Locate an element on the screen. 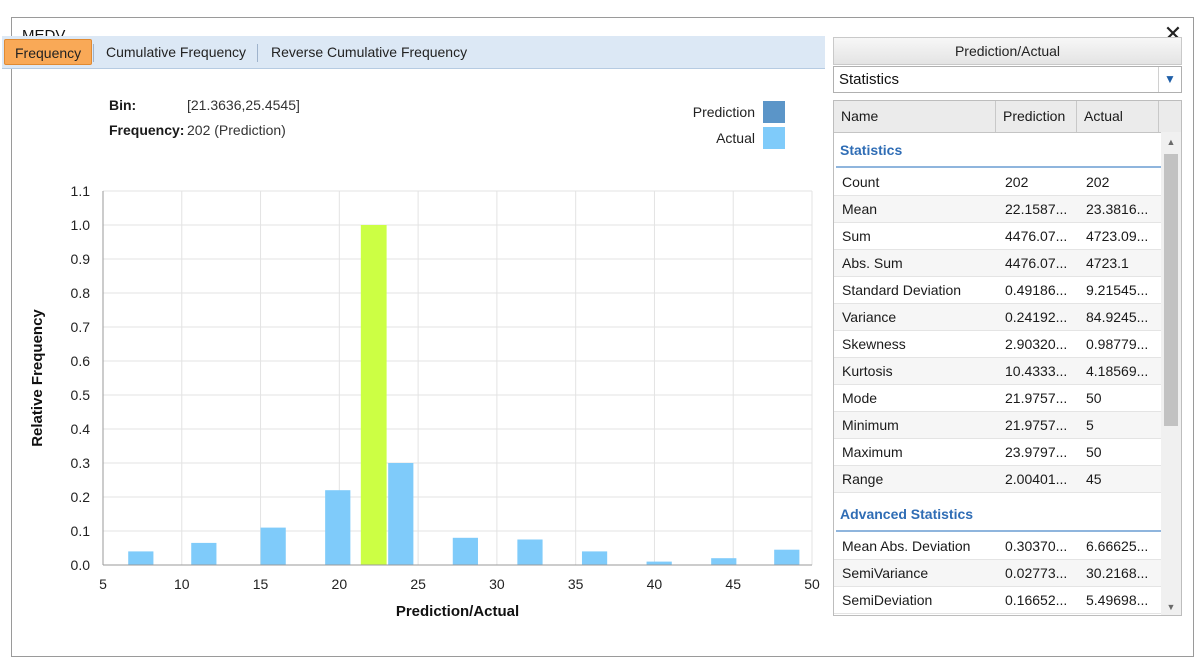  x-tick-label: 45 is located at coordinates (733, 584).